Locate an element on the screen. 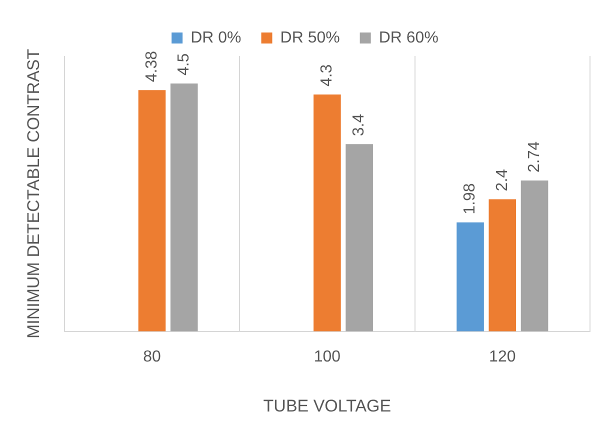  x-tick-label: 120 is located at coordinates (502, 357).